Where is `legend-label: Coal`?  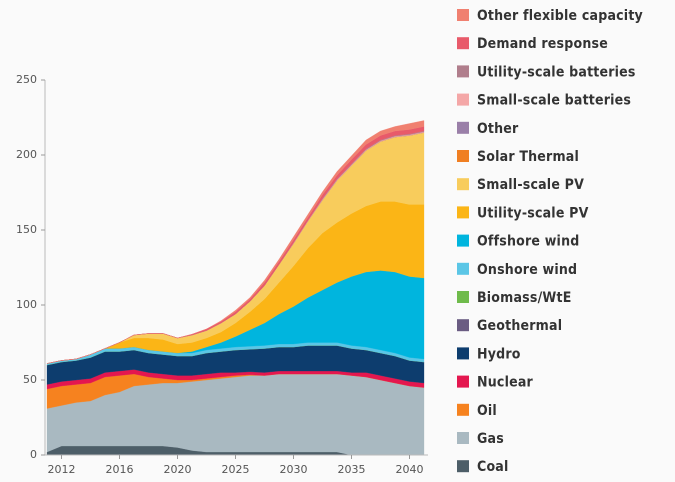
legend-label: Coal is located at coordinates (493, 467).